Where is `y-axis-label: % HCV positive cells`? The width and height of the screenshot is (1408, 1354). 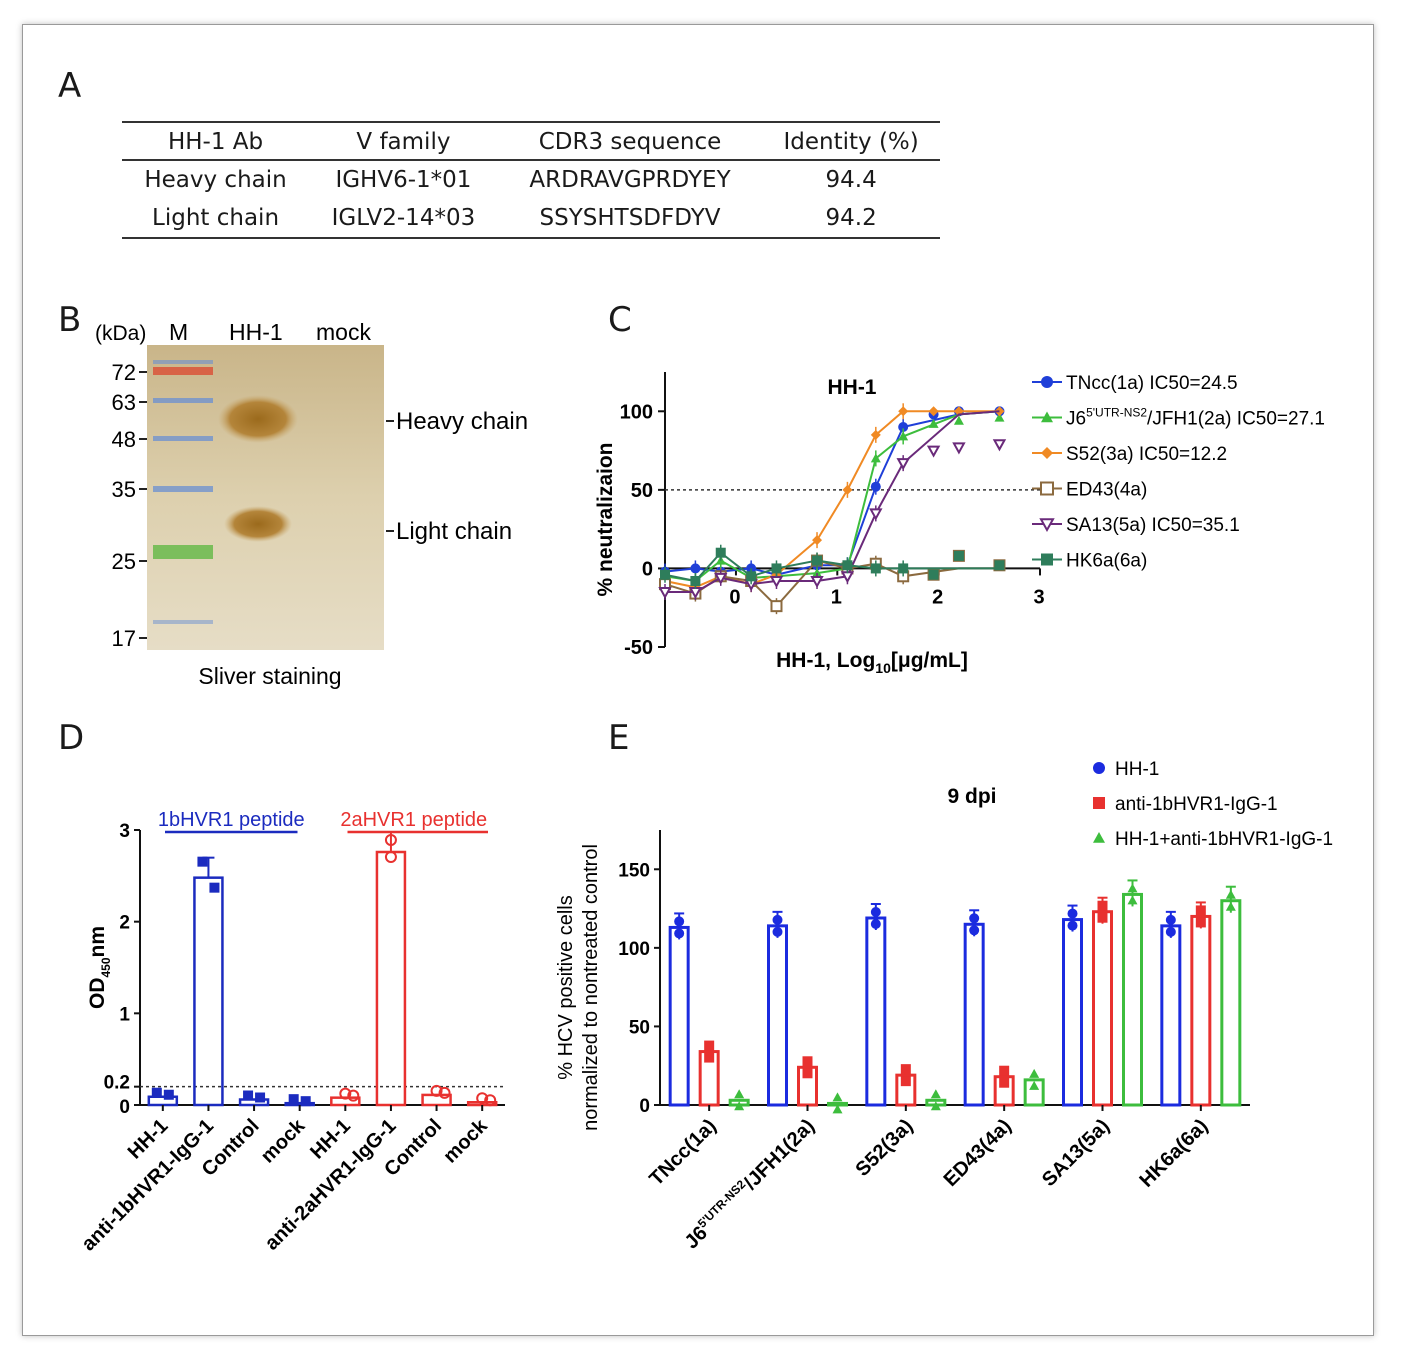 y-axis-label: % HCV positive cells is located at coordinates (566, 987).